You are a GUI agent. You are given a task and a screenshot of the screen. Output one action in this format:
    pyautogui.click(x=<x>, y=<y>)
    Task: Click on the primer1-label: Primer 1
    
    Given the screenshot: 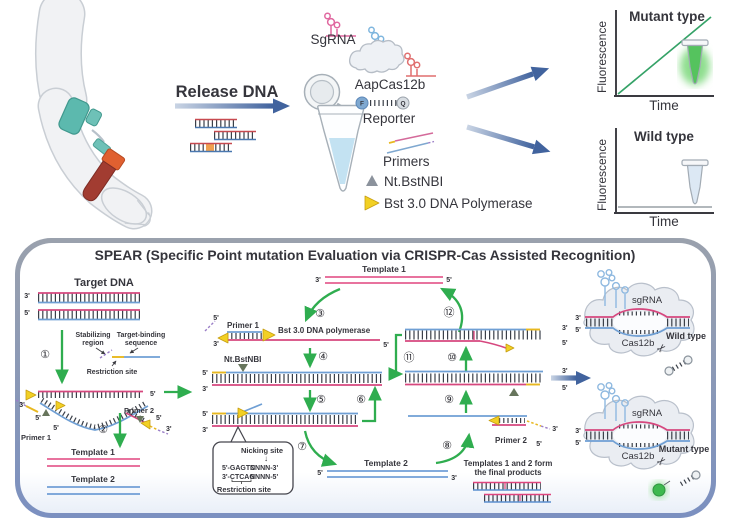 What is the action you would take?
    pyautogui.click(x=36, y=437)
    